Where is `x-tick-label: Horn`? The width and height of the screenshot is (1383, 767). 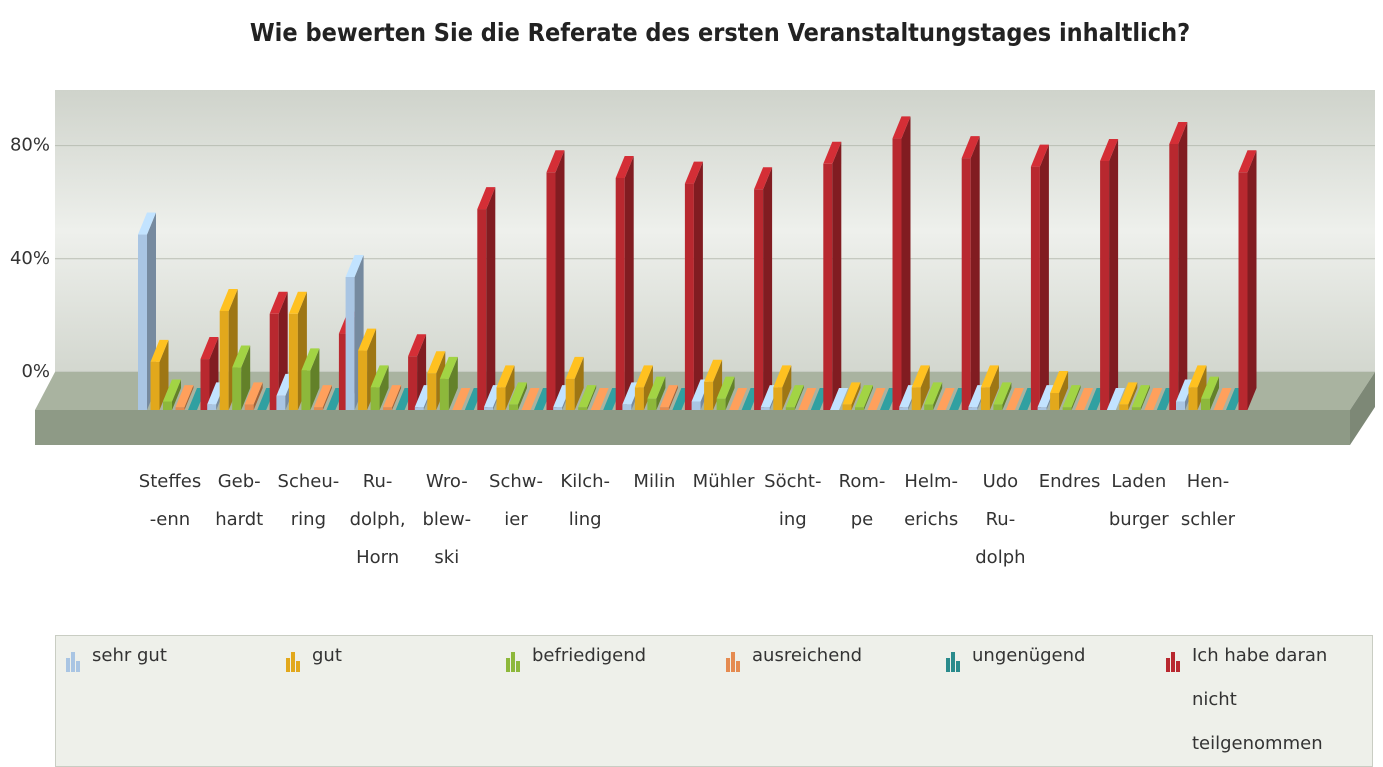 x-tick-label: Horn is located at coordinates (377, 557).